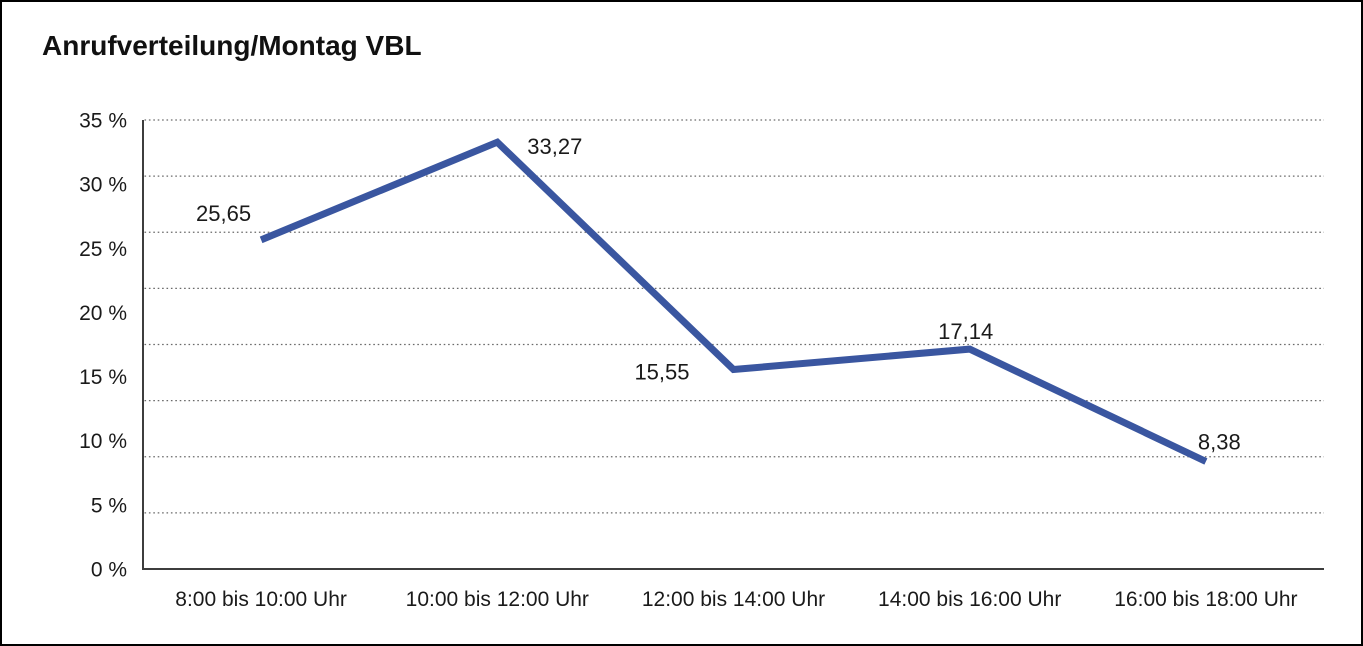  Describe the element at coordinates (969, 599) in the screenshot. I see `x-axis-category-label: 14:00 bis 16:00 Uhr` at that location.